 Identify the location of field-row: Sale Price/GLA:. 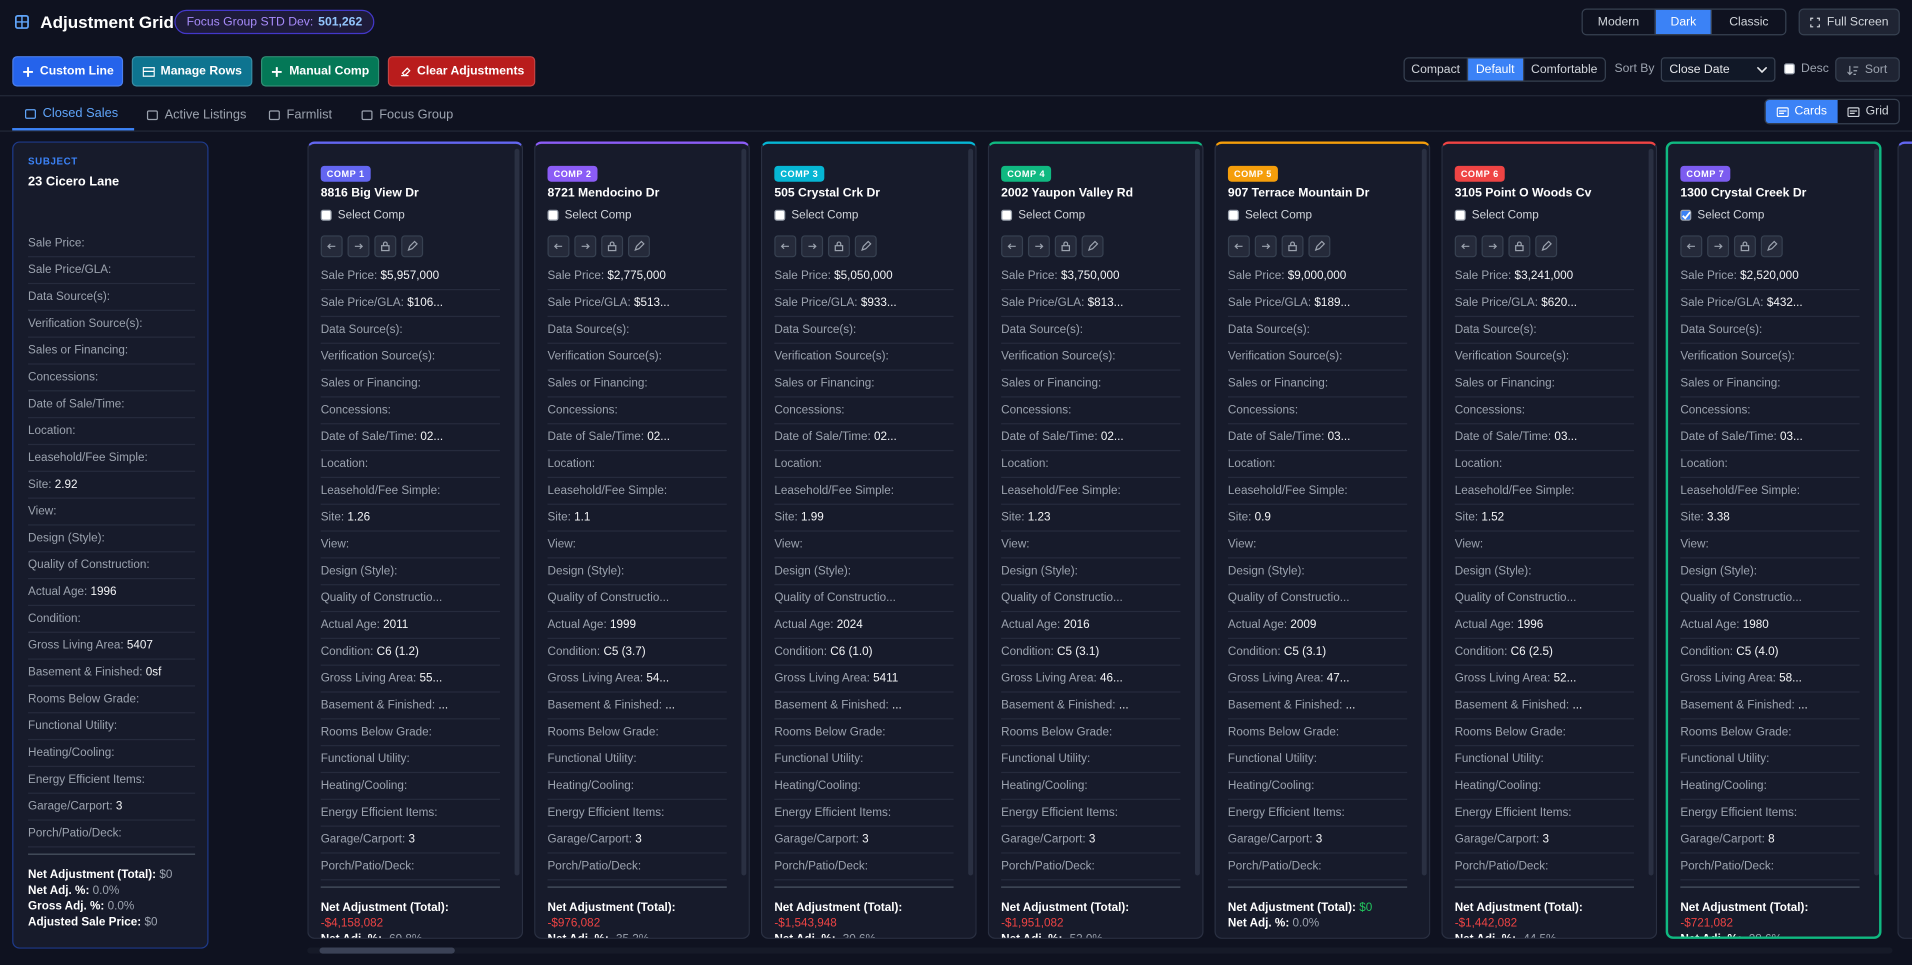
(112, 271).